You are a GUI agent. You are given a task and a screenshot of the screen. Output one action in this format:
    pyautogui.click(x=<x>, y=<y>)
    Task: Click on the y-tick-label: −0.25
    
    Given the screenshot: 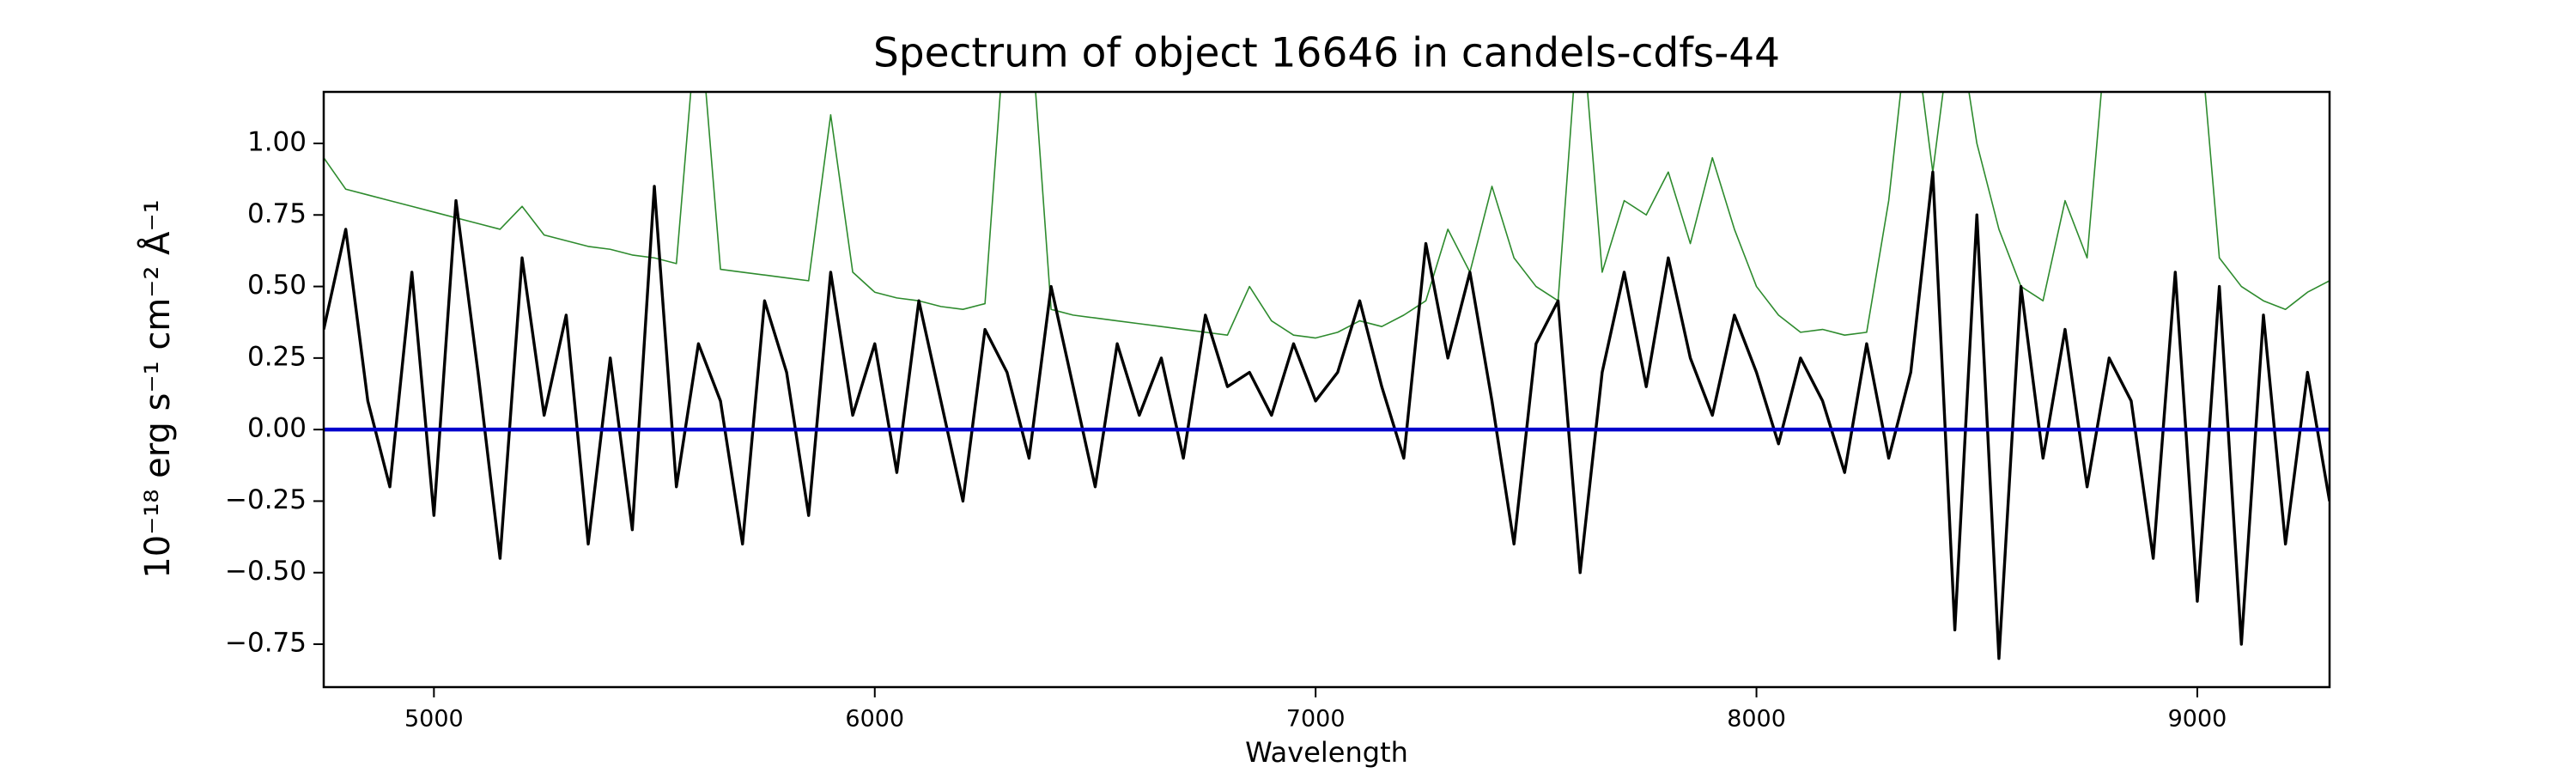 What is the action you would take?
    pyautogui.click(x=266, y=499)
    